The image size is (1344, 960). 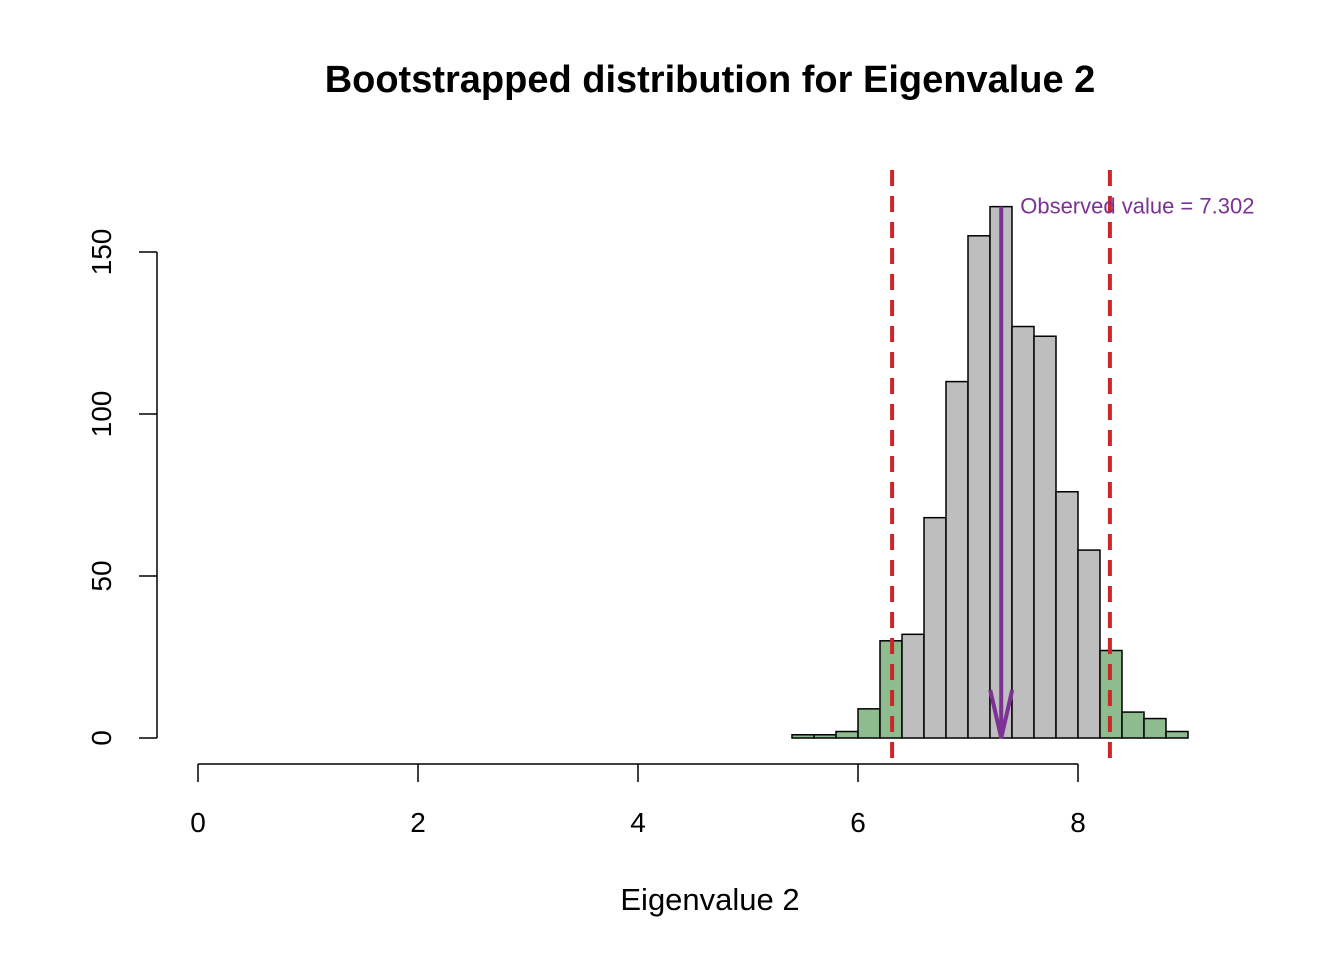 What do you see at coordinates (418, 822) in the screenshot?
I see `x-tick-label: 2` at bounding box center [418, 822].